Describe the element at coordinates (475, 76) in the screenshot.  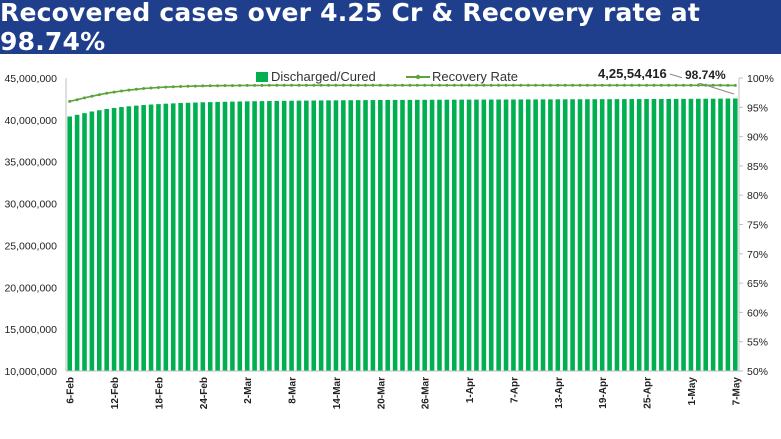
I see `legend-label-recovery: Recovery Rate` at that location.